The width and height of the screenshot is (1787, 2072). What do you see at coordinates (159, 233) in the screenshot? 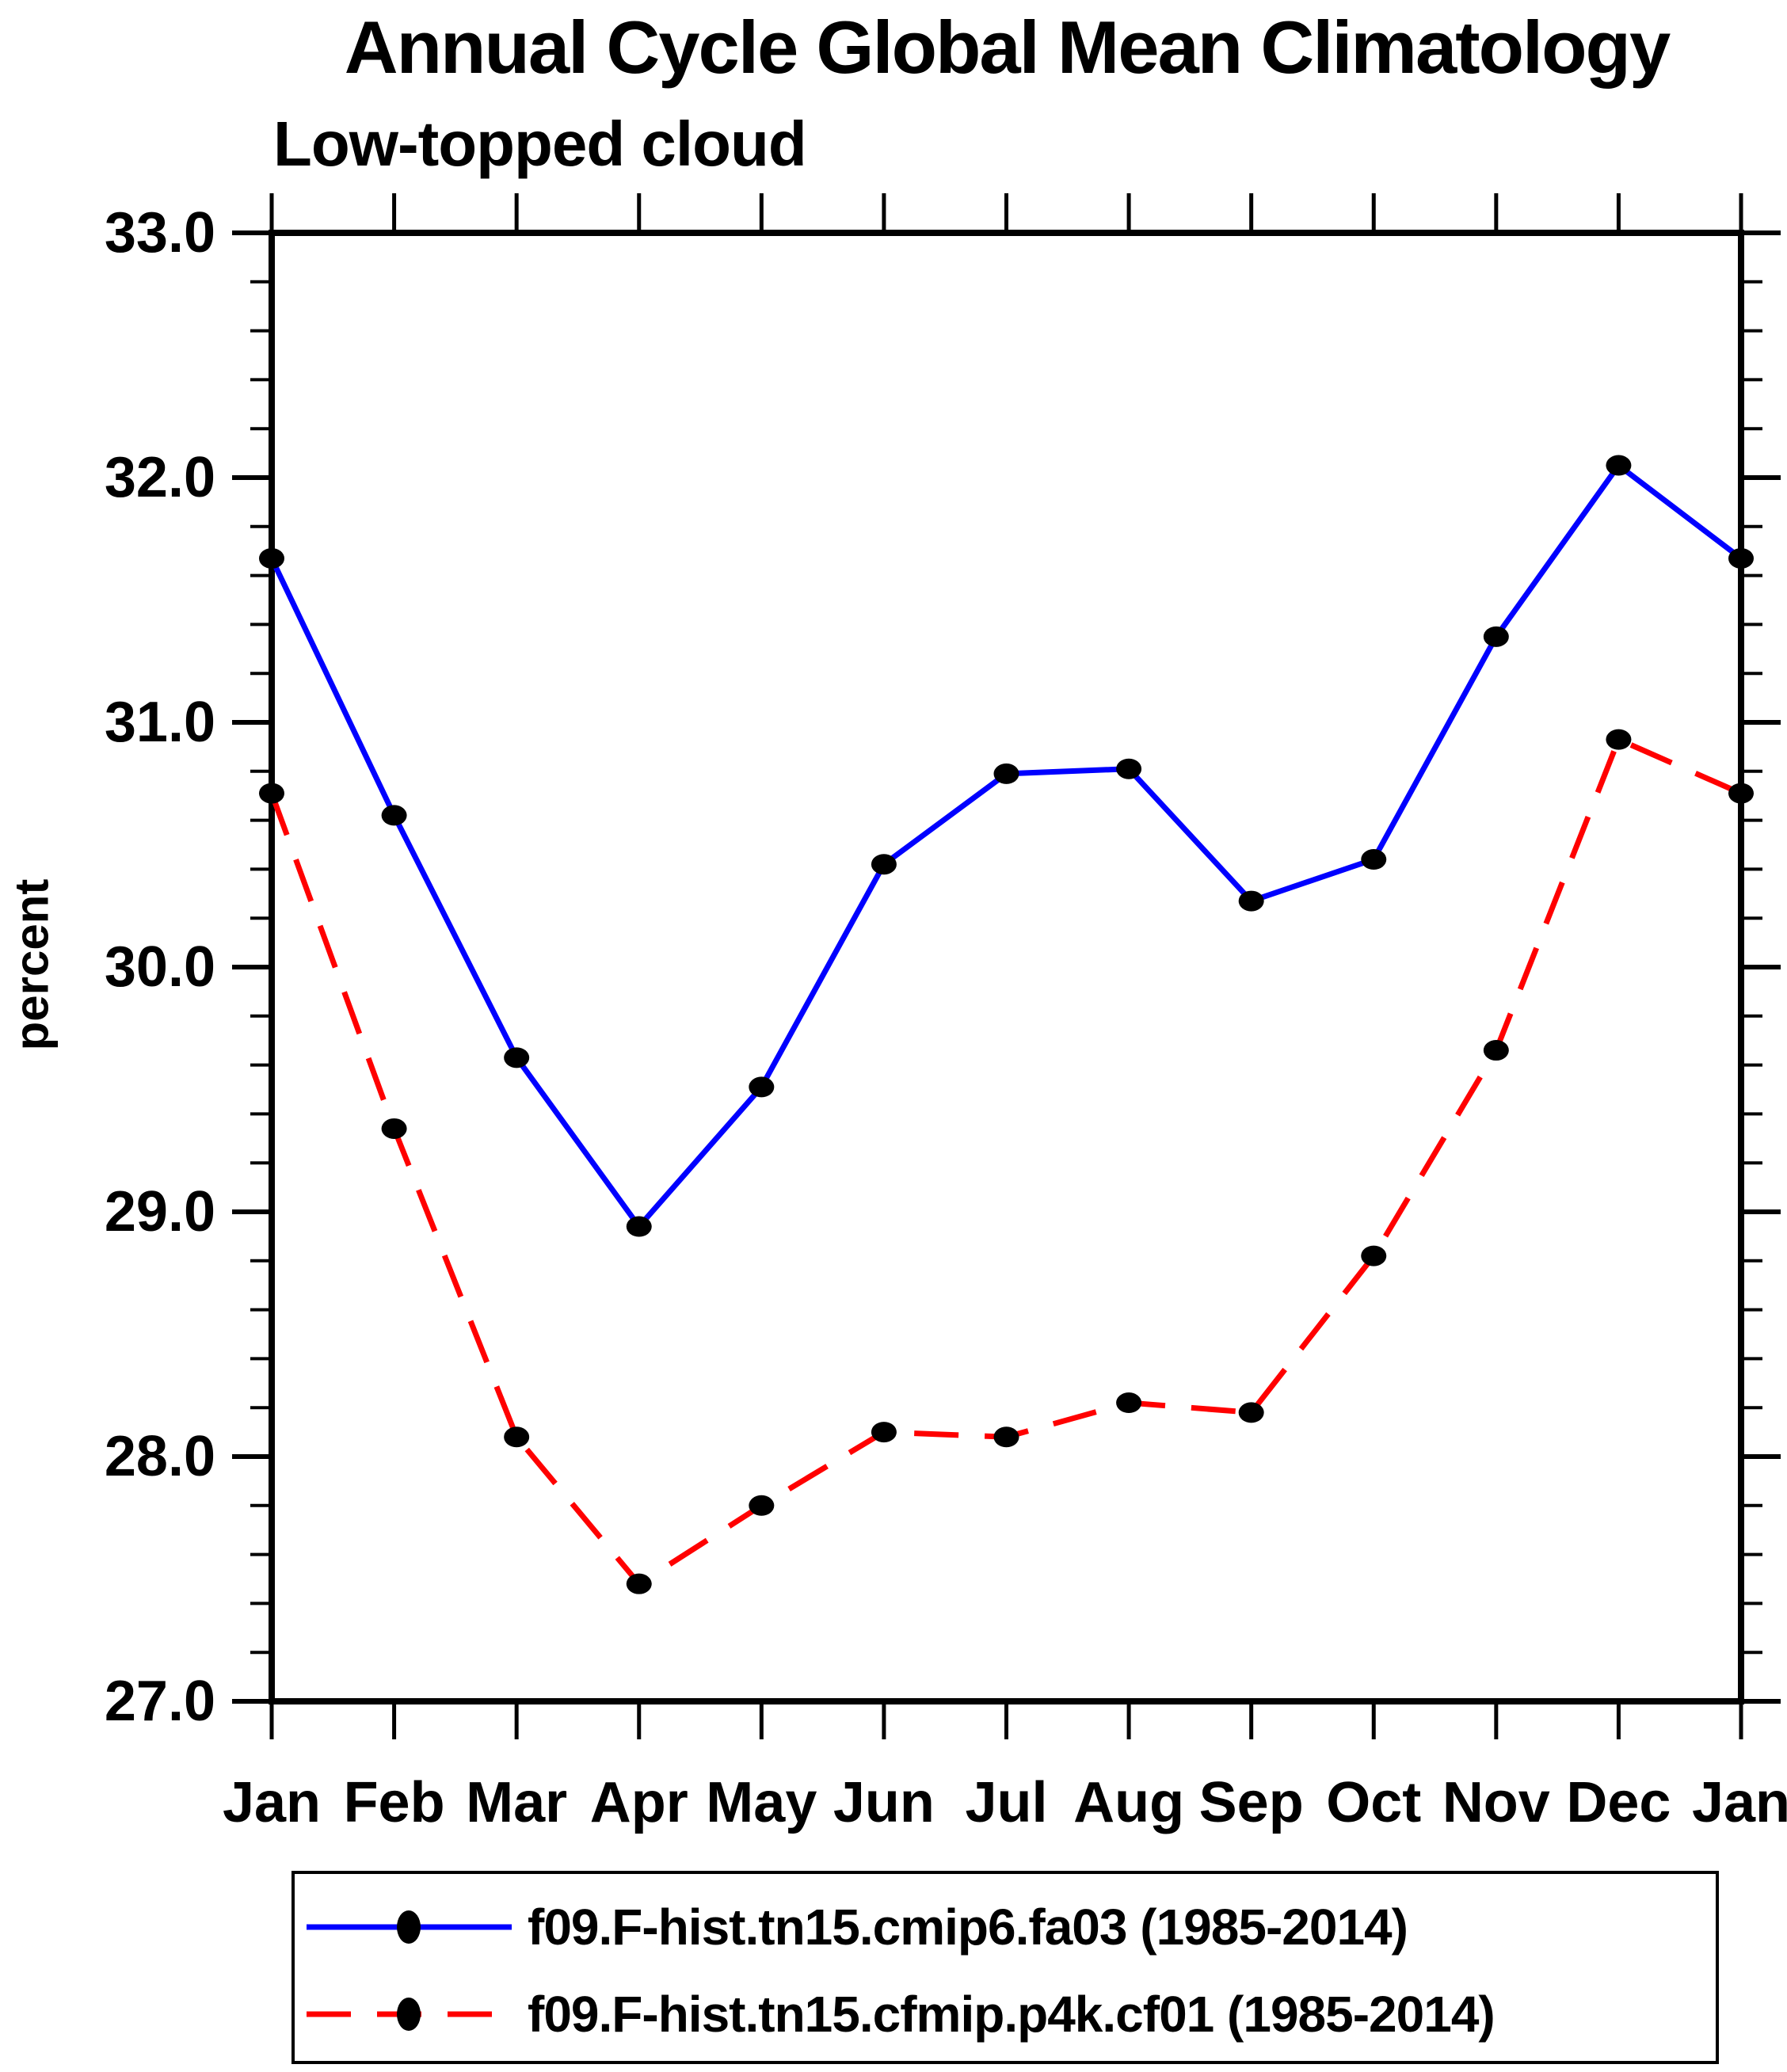
I see `y-axis-tick-label: 33.0` at bounding box center [159, 233].